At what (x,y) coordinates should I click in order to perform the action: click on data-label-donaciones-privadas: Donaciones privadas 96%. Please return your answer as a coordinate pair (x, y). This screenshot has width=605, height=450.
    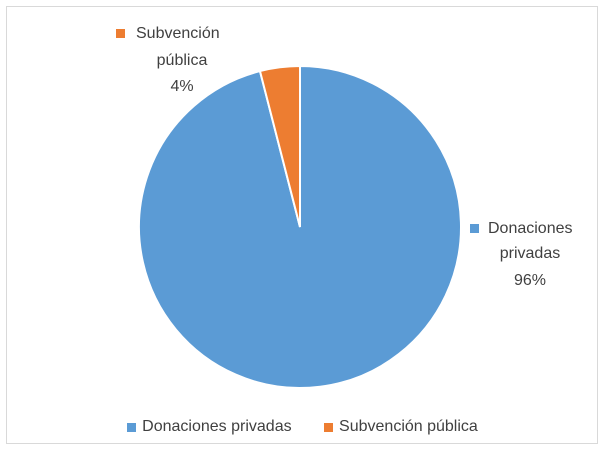
    Looking at the image, I should click on (521, 254).